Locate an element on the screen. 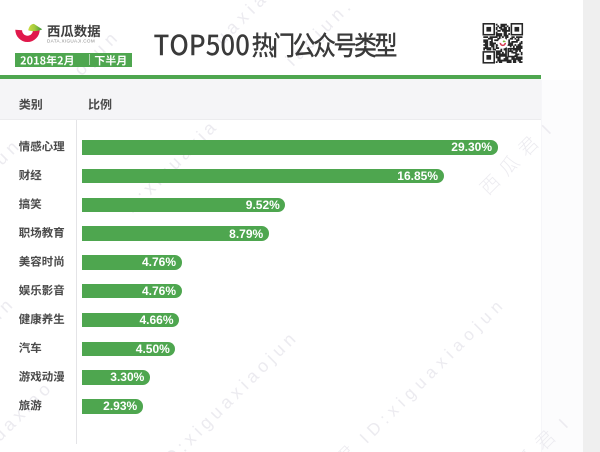 The height and width of the screenshot is (452, 600). svg-text: n. is located at coordinates (397, 450).